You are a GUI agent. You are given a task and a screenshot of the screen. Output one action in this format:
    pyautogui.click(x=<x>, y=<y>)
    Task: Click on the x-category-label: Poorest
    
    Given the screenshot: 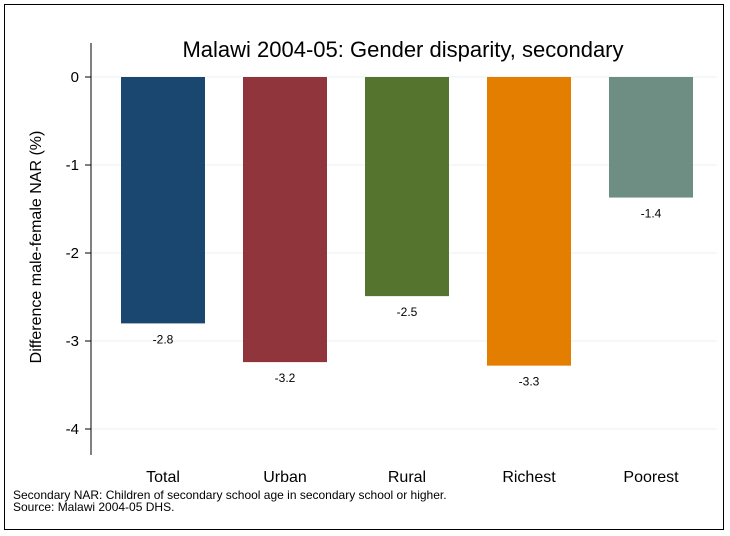 What is the action you would take?
    pyautogui.click(x=651, y=477)
    